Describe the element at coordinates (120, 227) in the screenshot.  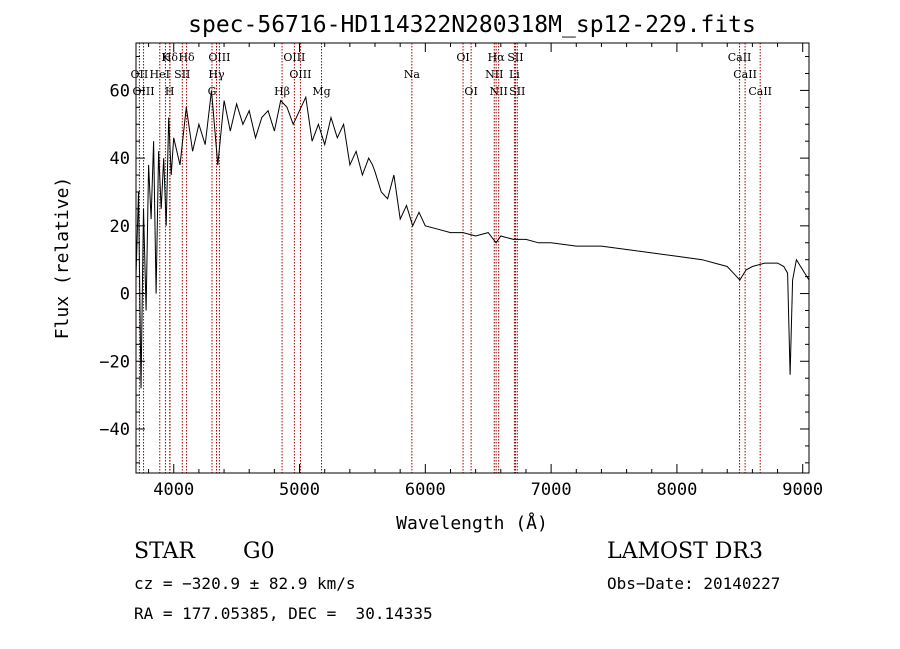
I see `y-tick-label: 20` at that location.